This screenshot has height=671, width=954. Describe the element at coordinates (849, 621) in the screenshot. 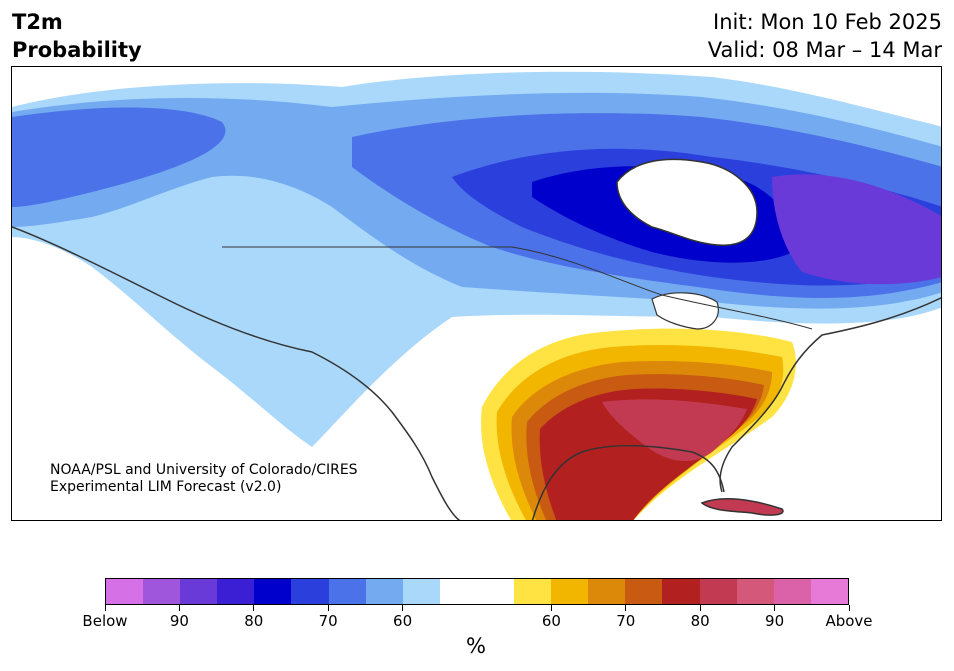

I see `colorbar-label: Above` at that location.